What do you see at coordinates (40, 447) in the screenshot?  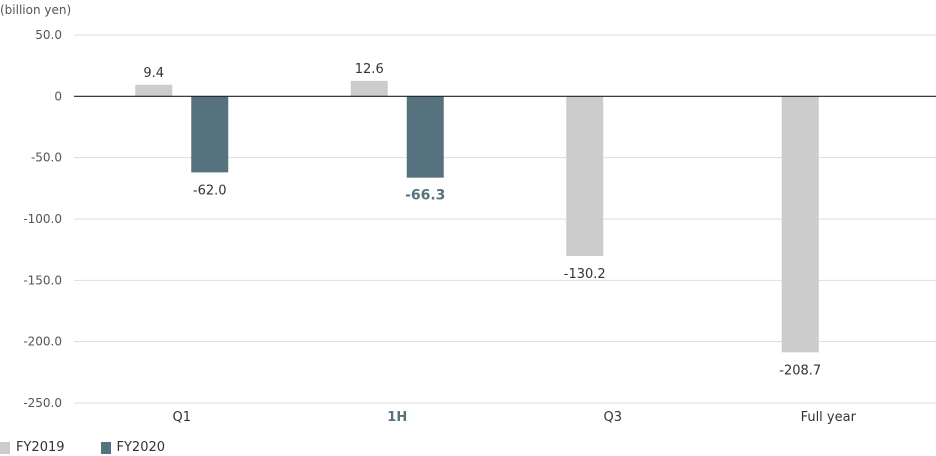 I see `legend-label-fy2019: FY2019` at bounding box center [40, 447].